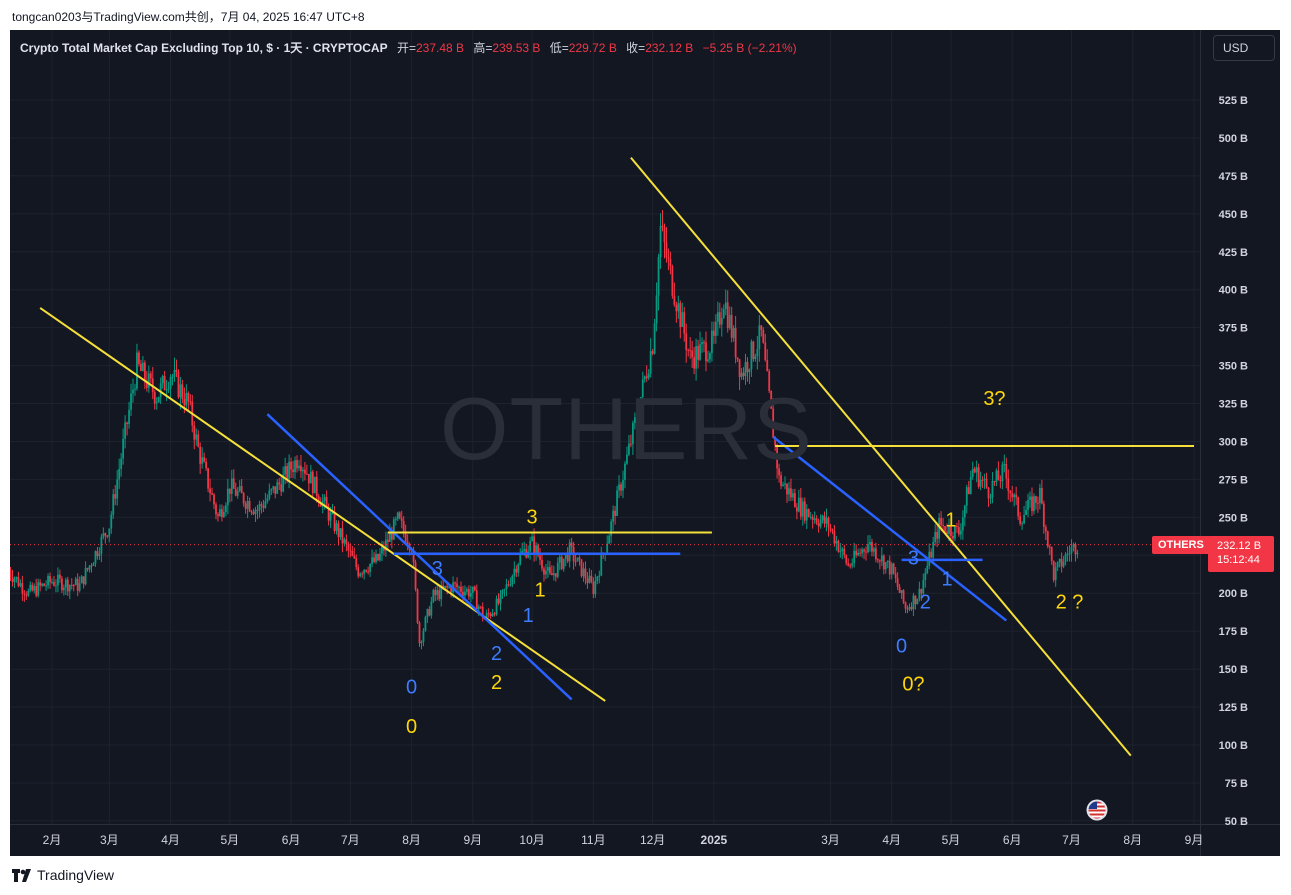  I want to click on tradingview-logo: TradingView, so click(63, 875).